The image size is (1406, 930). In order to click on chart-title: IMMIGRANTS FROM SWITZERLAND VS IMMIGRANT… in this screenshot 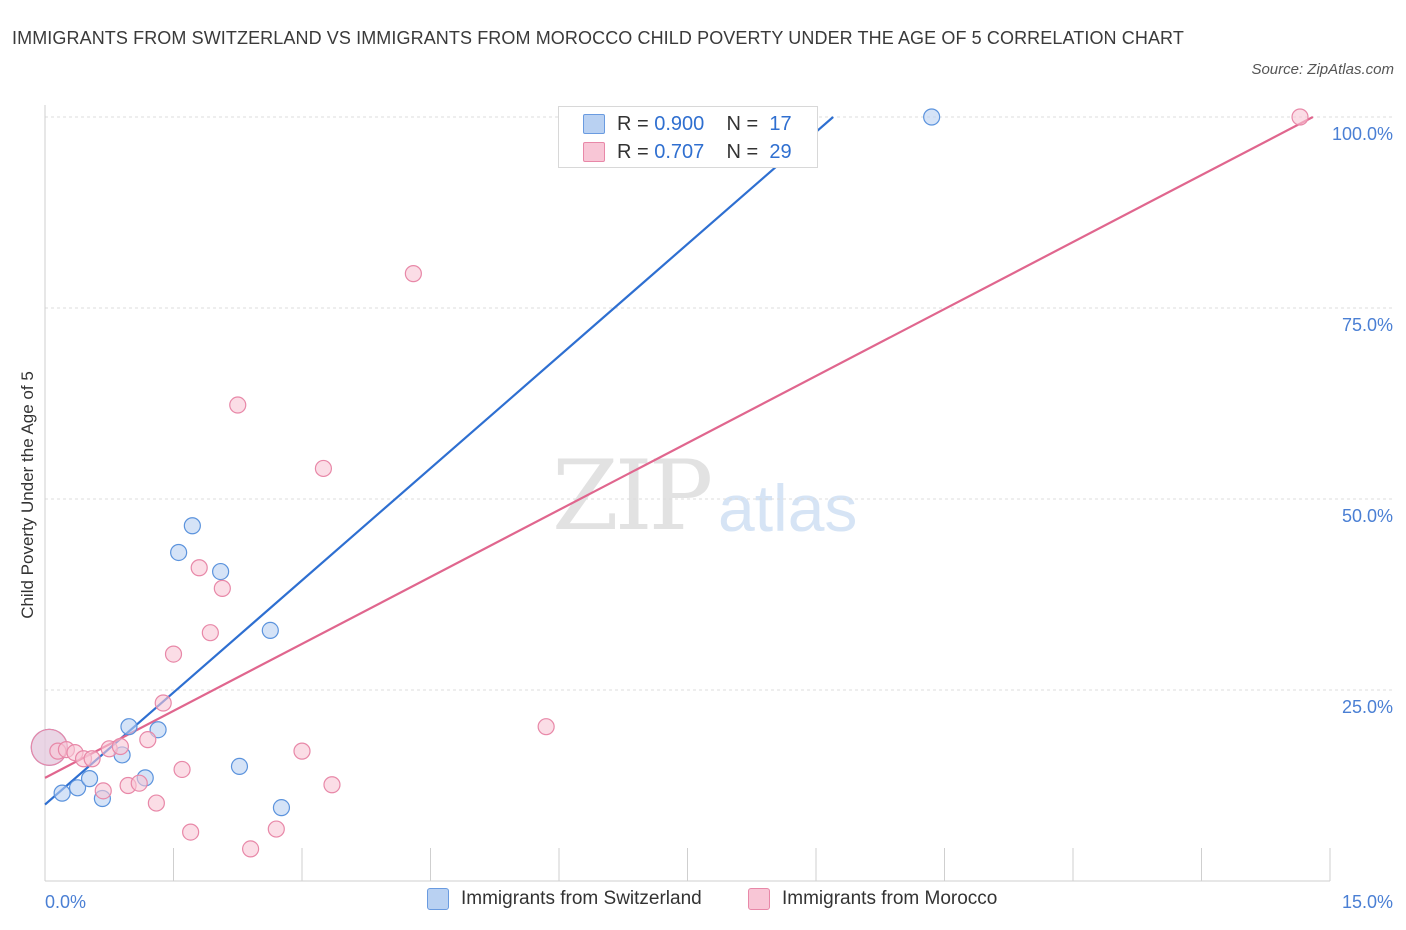, I will do `click(598, 38)`.